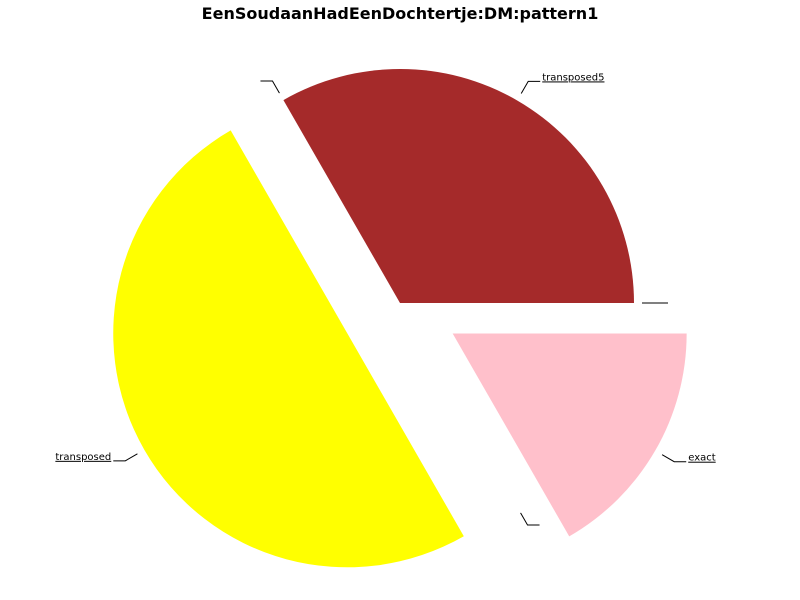  I want to click on leader-line-transposed, so click(125, 457).